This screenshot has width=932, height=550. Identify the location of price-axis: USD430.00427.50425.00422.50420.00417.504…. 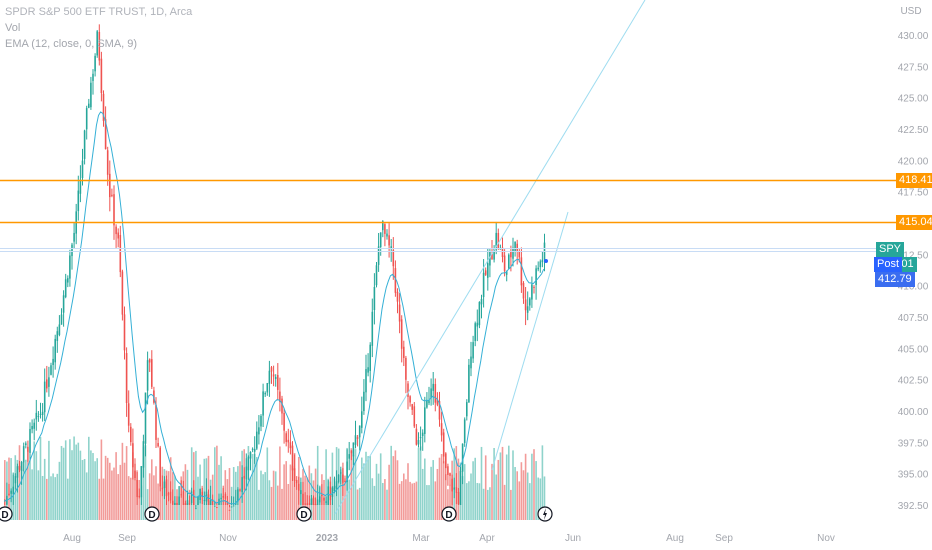
(913, 259).